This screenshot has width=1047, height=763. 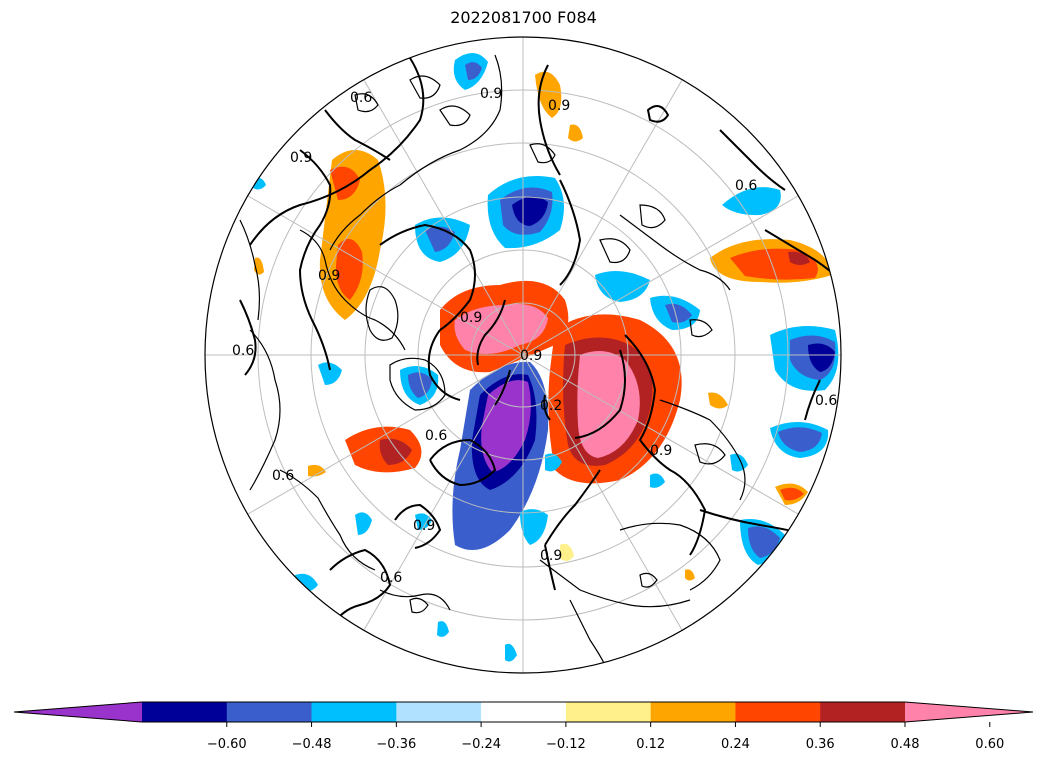 I want to click on contour-label: 0.2, so click(x=551, y=406).